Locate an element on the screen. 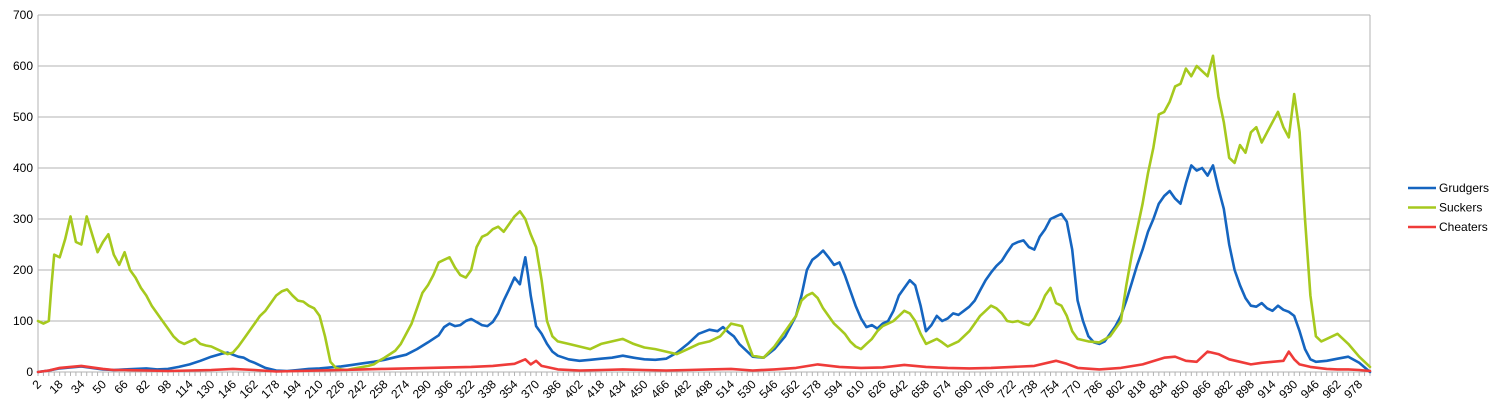  y-tick-label: 300 is located at coordinates (23, 219).